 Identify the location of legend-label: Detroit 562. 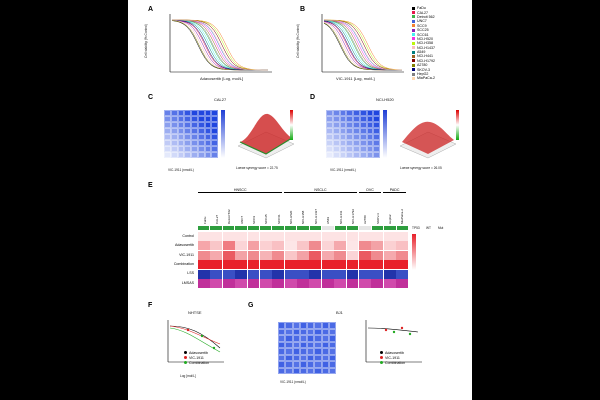
(426, 16).